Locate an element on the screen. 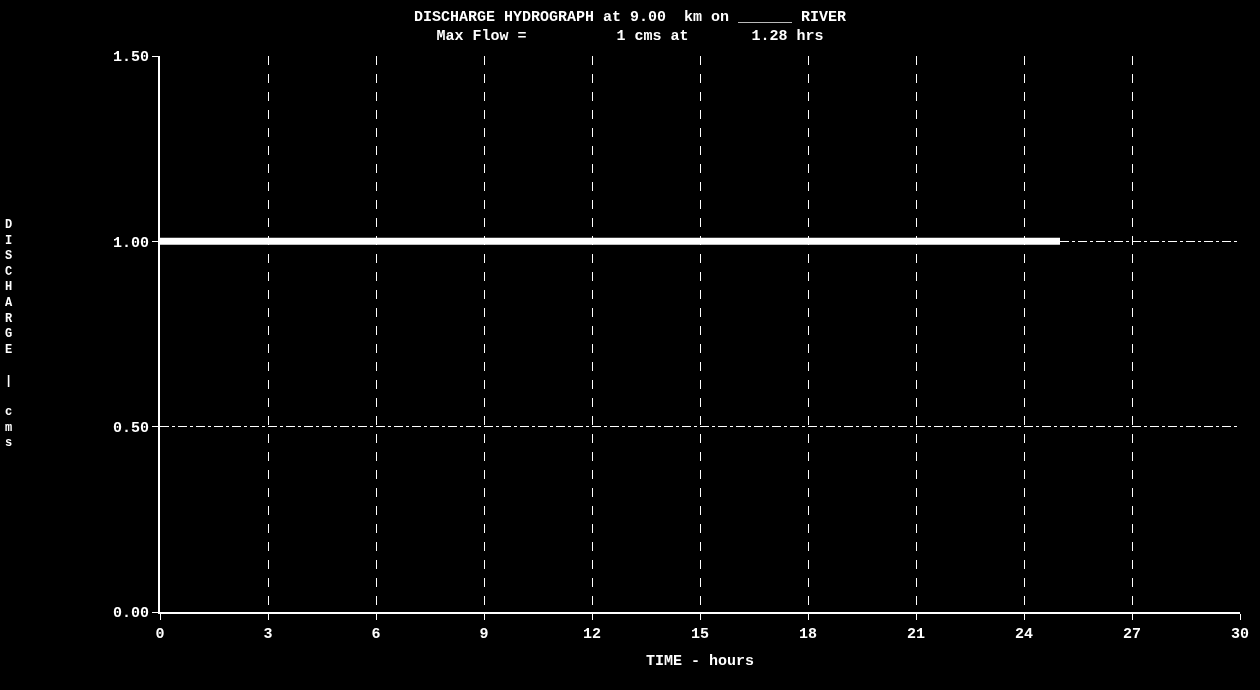 The height and width of the screenshot is (690, 1260). y-tick-label: 0.00 is located at coordinates (130, 614).